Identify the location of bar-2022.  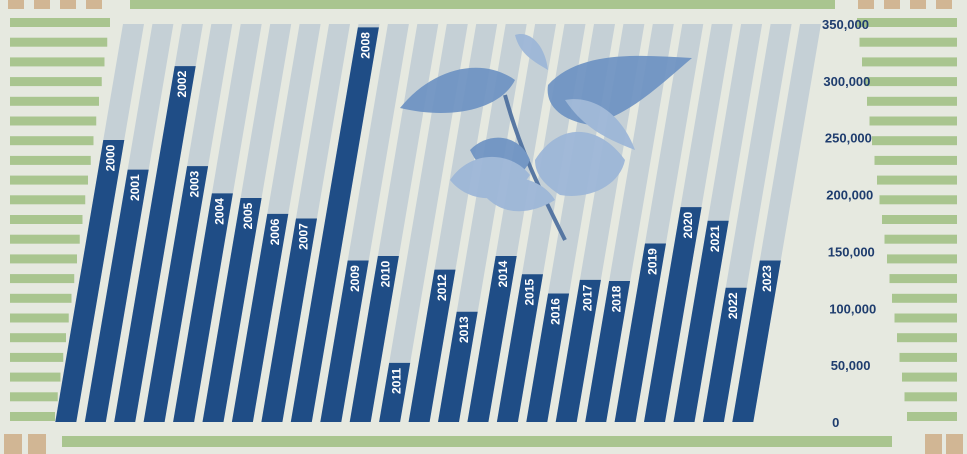
(724, 354).